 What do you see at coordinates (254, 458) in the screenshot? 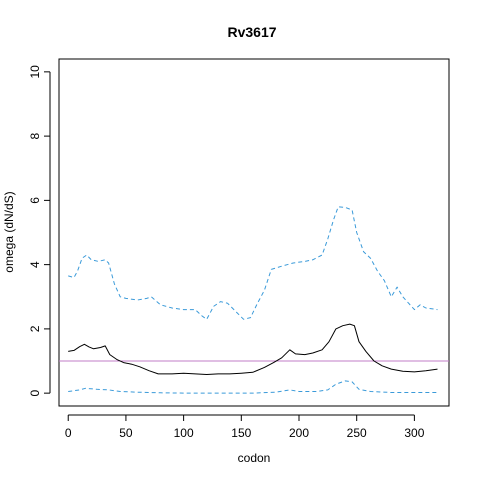
I see `x-axis-label: codon` at bounding box center [254, 458].